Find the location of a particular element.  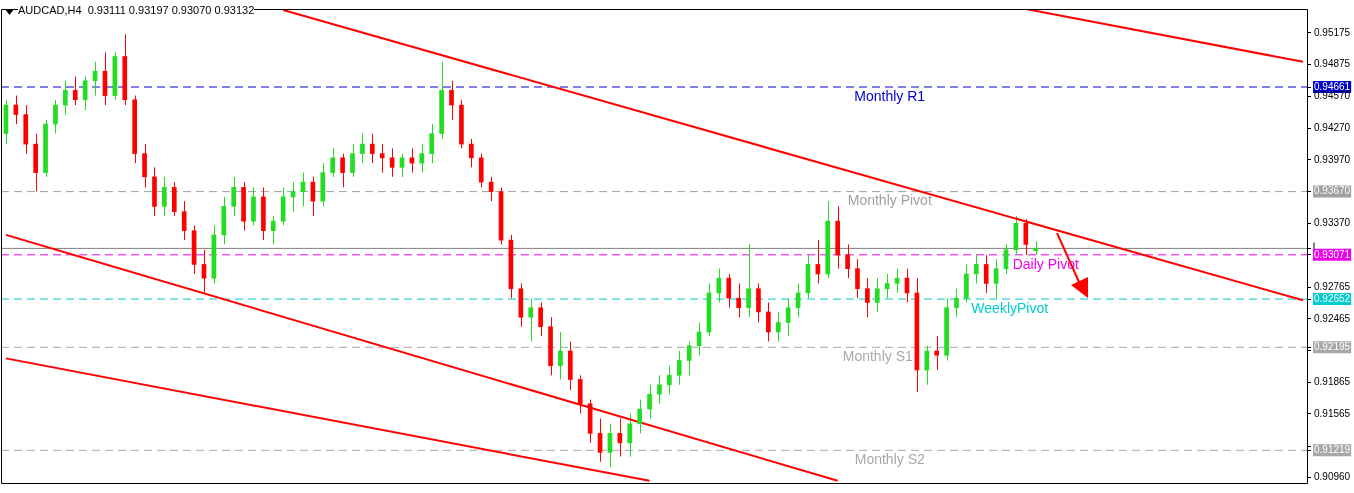

y-tick-label: 0.92765 is located at coordinates (1332, 286).